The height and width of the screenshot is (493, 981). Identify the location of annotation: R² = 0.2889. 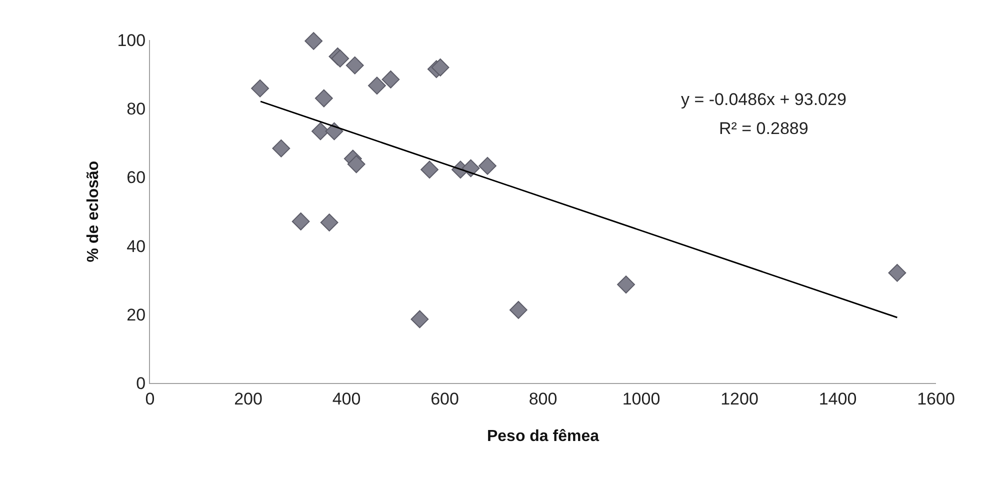
(763, 128).